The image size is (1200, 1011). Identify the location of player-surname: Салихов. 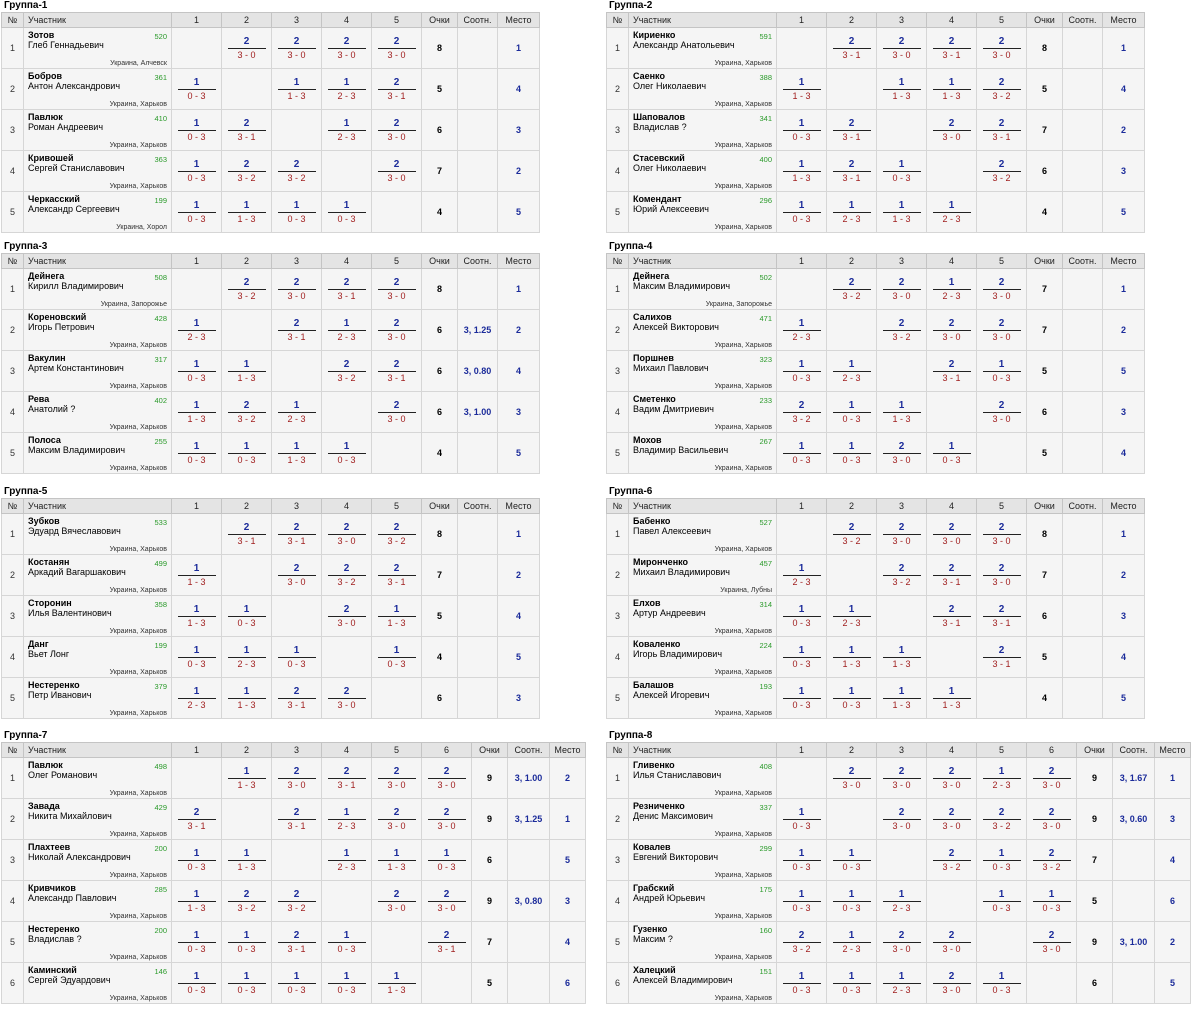
(652, 317).